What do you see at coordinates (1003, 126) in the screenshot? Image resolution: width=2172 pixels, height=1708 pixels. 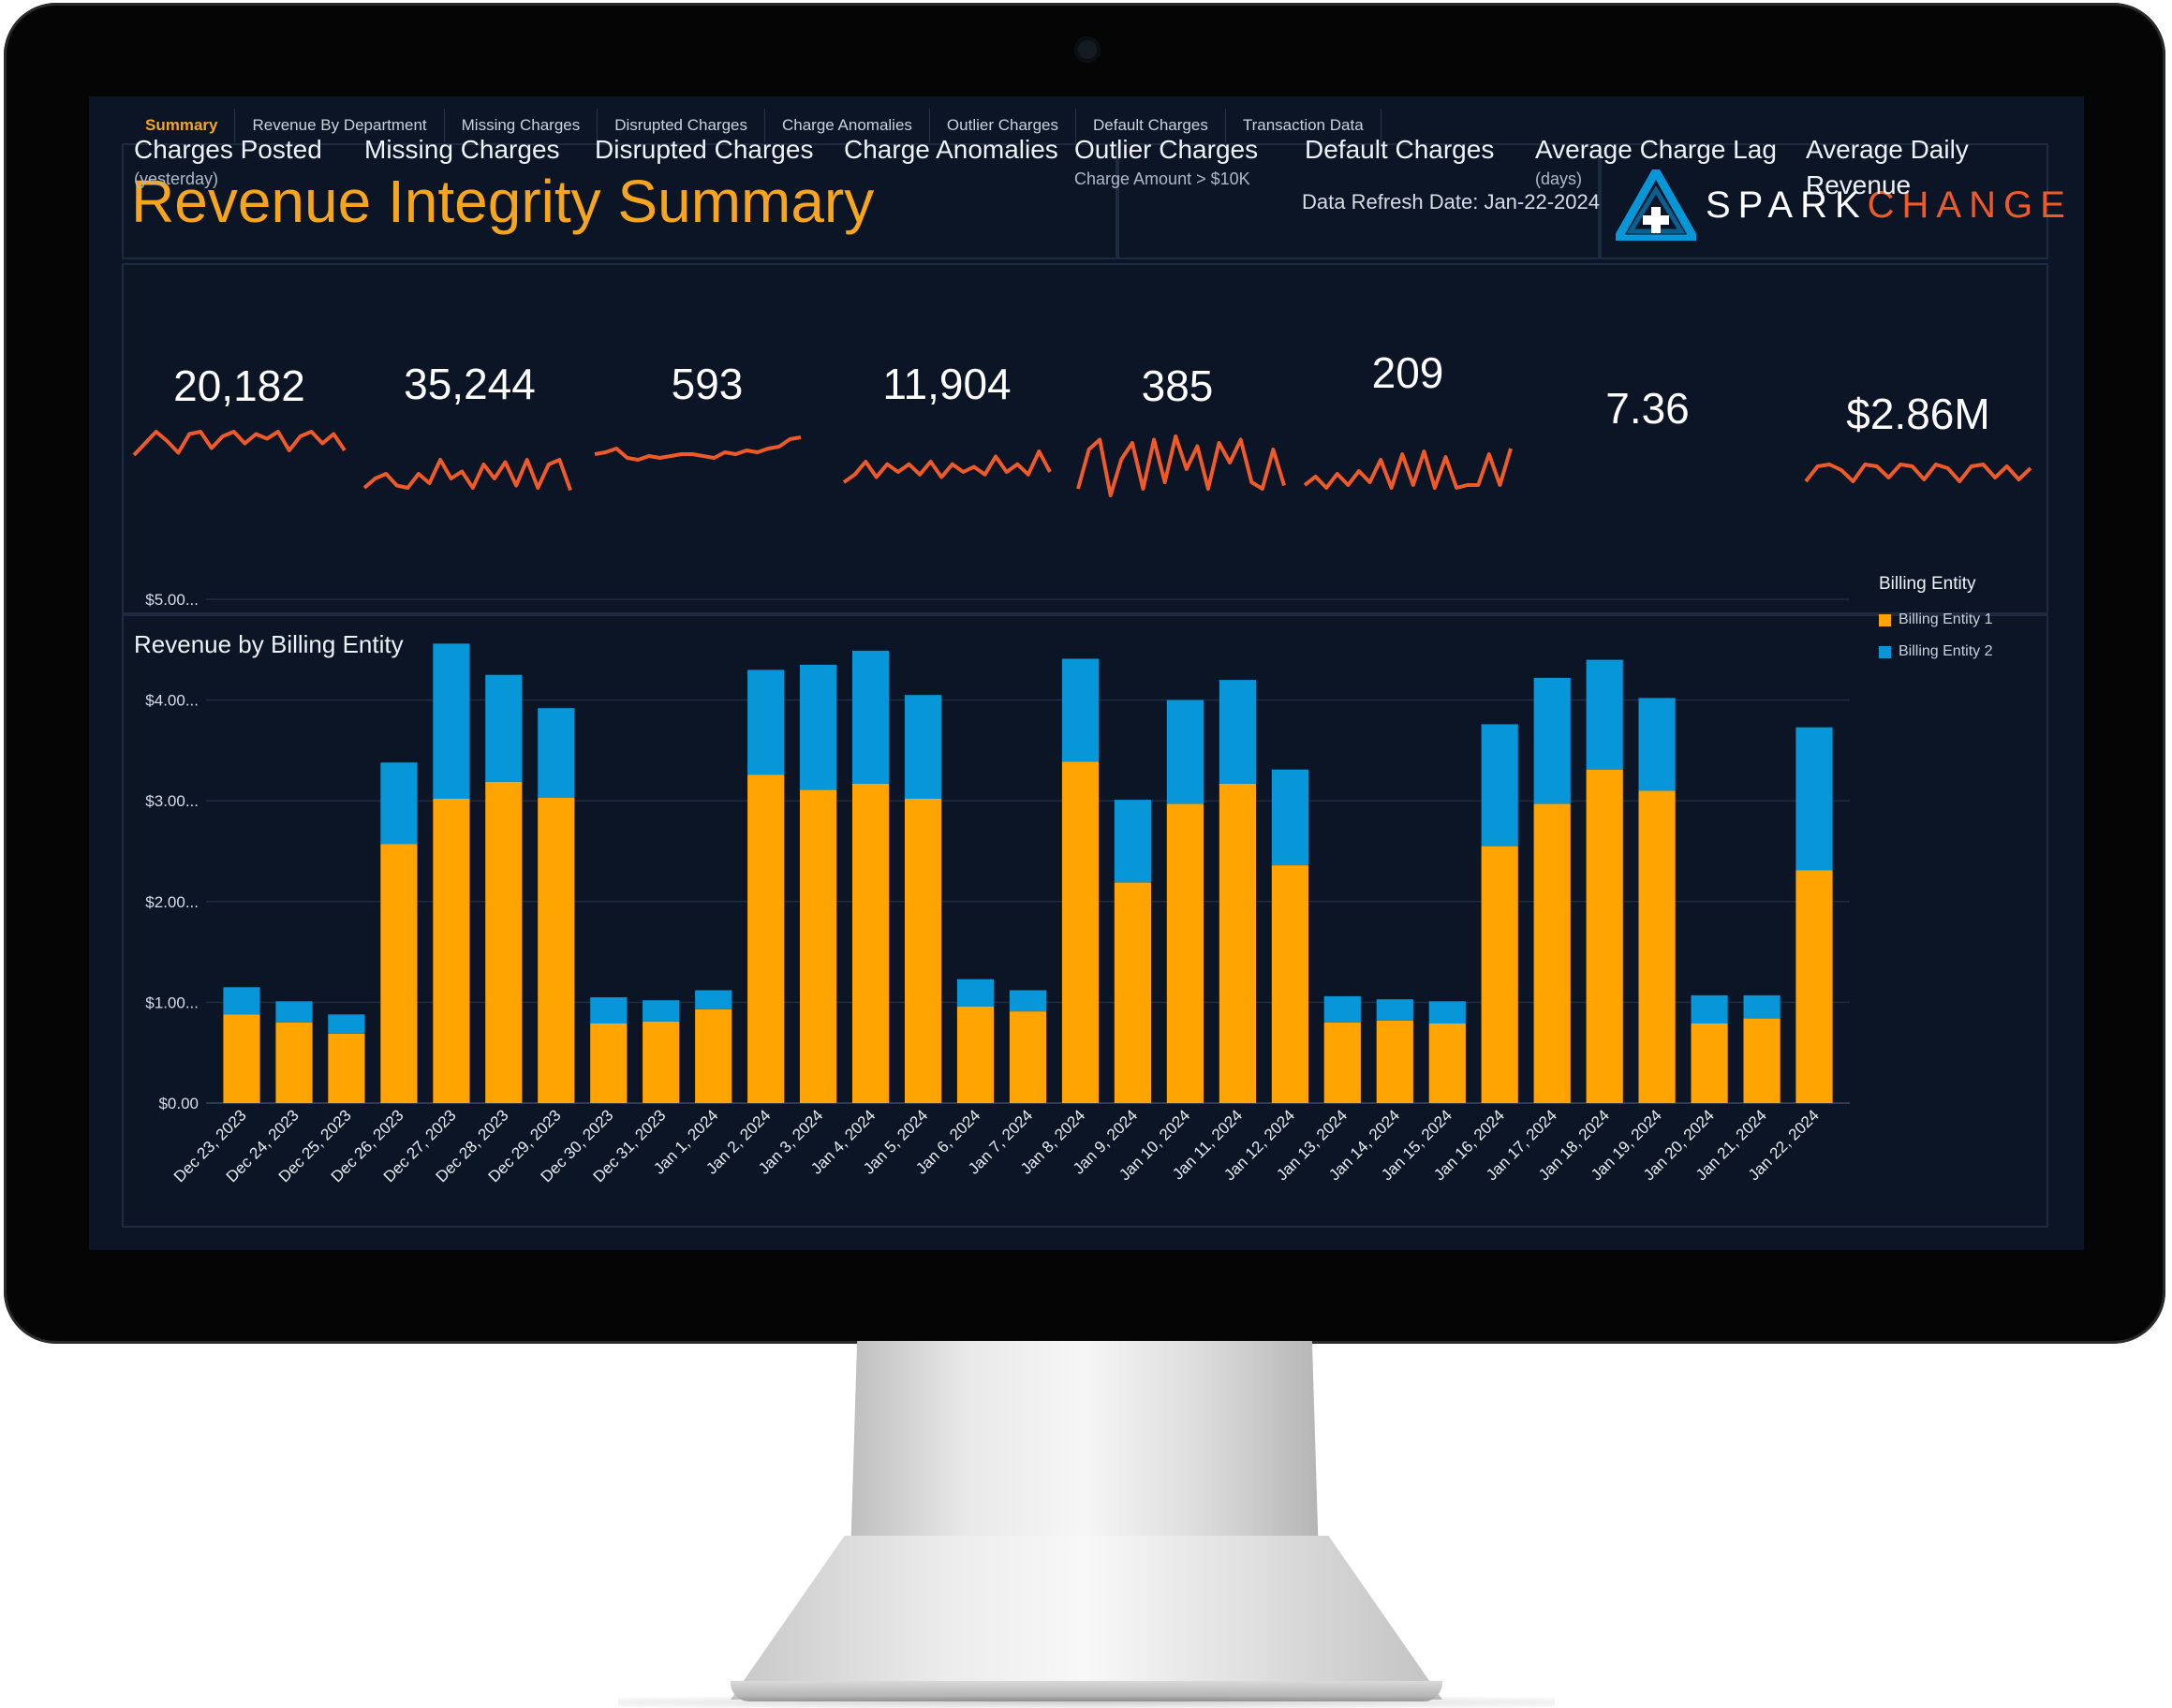 I see `tab-outlier-charges: Outlier Charges` at bounding box center [1003, 126].